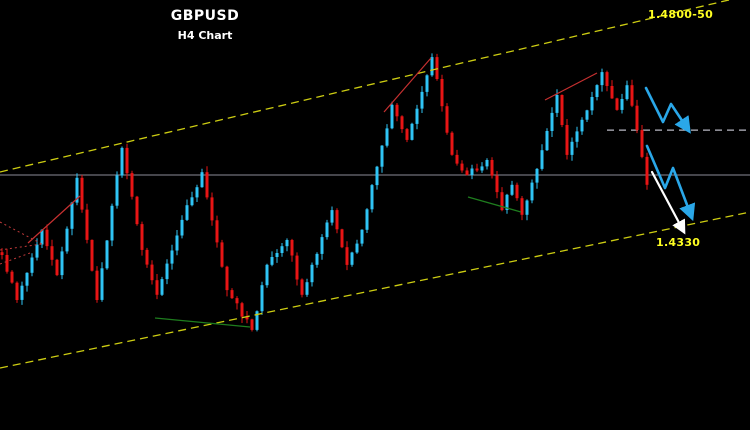  What do you see at coordinates (21, 247) in the screenshot?
I see `red-dotted-line` at bounding box center [21, 247].